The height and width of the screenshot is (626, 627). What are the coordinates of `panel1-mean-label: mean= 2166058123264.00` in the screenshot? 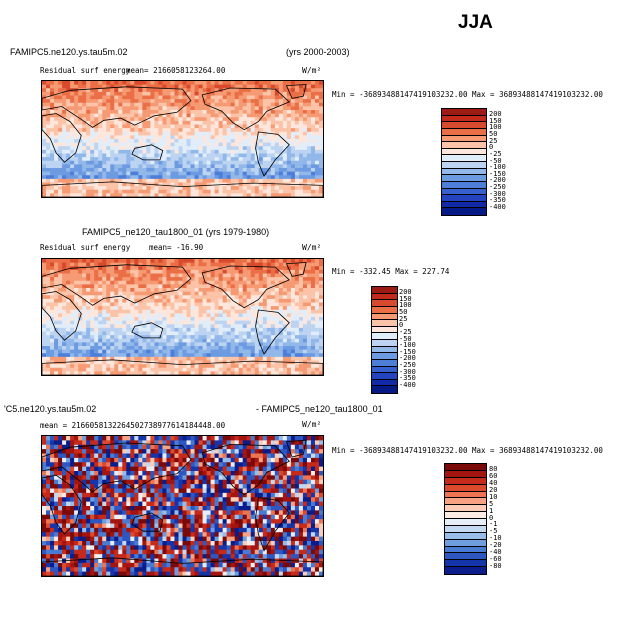 It's located at (176, 70).